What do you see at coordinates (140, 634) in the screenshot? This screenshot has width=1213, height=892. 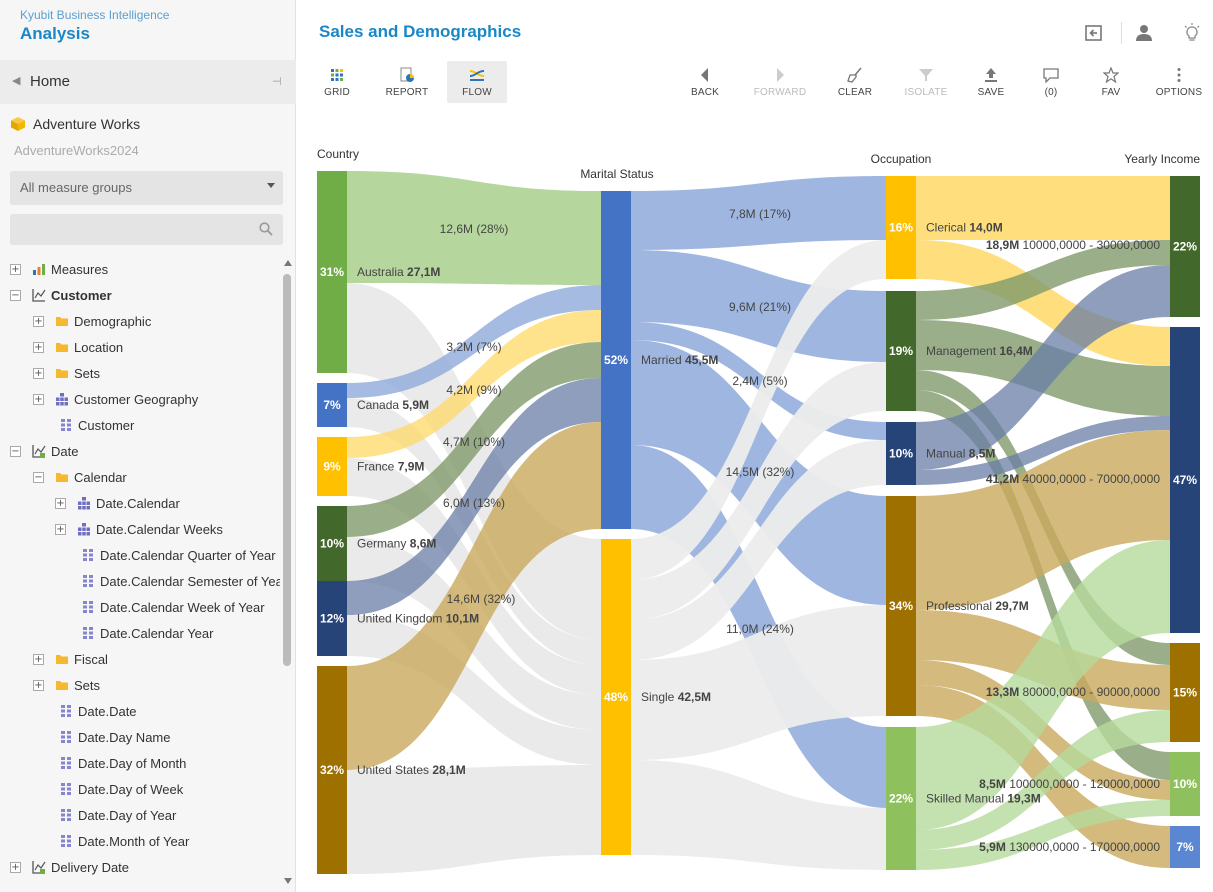 I see `tree-item: Date.Calendar Year` at bounding box center [140, 634].